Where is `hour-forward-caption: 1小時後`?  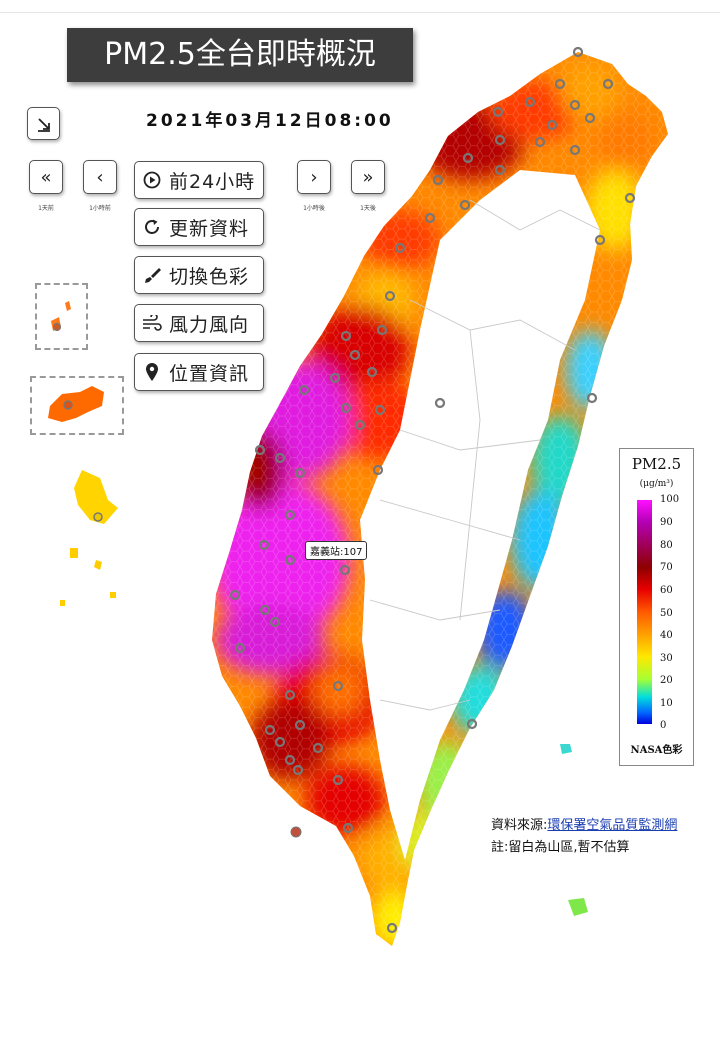
hour-forward-caption: 1小時後 is located at coordinates (314, 208).